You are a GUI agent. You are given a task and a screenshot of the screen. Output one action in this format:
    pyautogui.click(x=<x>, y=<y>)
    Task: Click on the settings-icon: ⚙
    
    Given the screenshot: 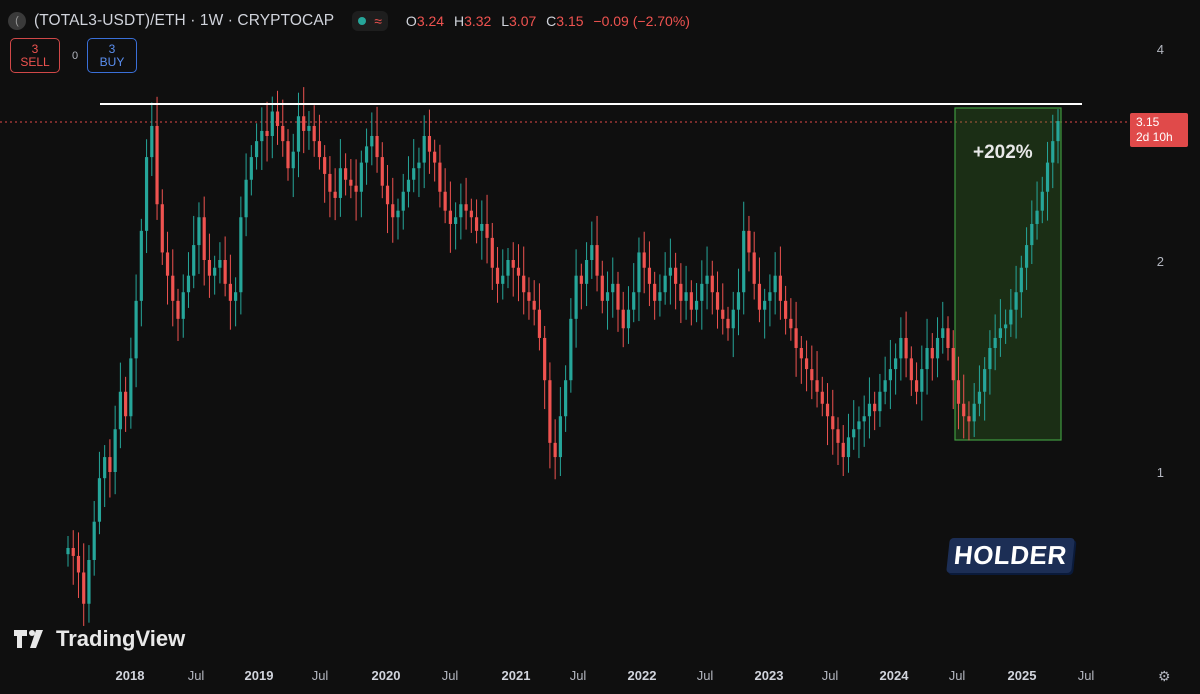 What is the action you would take?
    pyautogui.click(x=1164, y=676)
    